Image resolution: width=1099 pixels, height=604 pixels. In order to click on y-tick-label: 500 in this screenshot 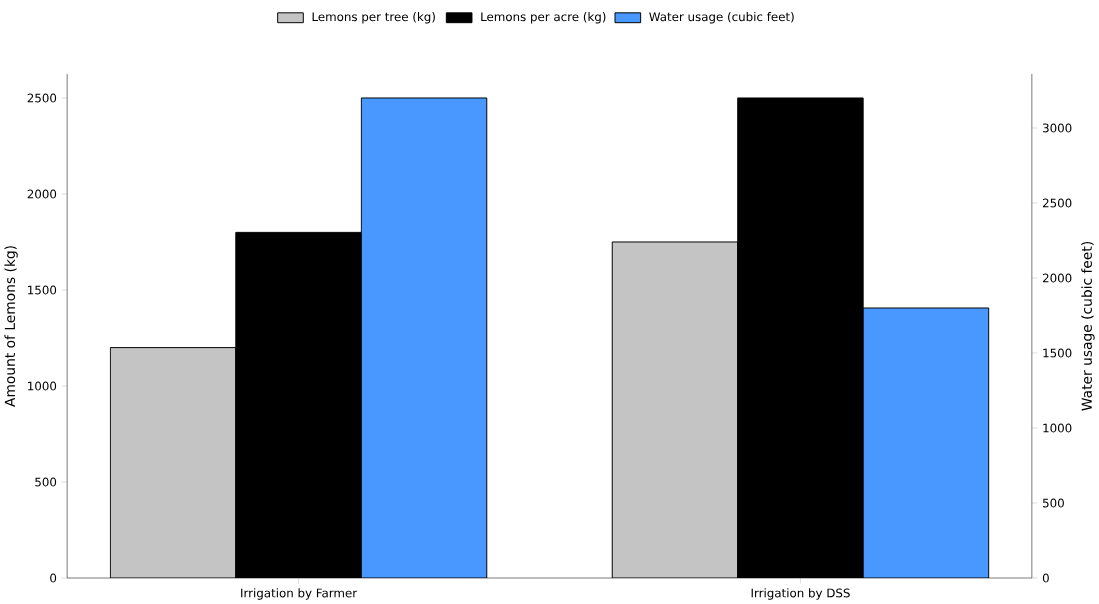, I will do `click(46, 482)`.